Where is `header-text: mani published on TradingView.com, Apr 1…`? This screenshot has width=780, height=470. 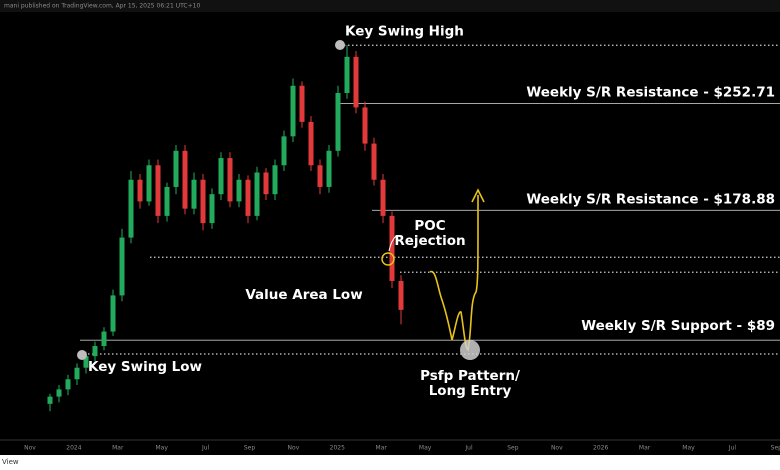 header-text: mani published on TradingView.com, Apr 1… is located at coordinates (102, 6).